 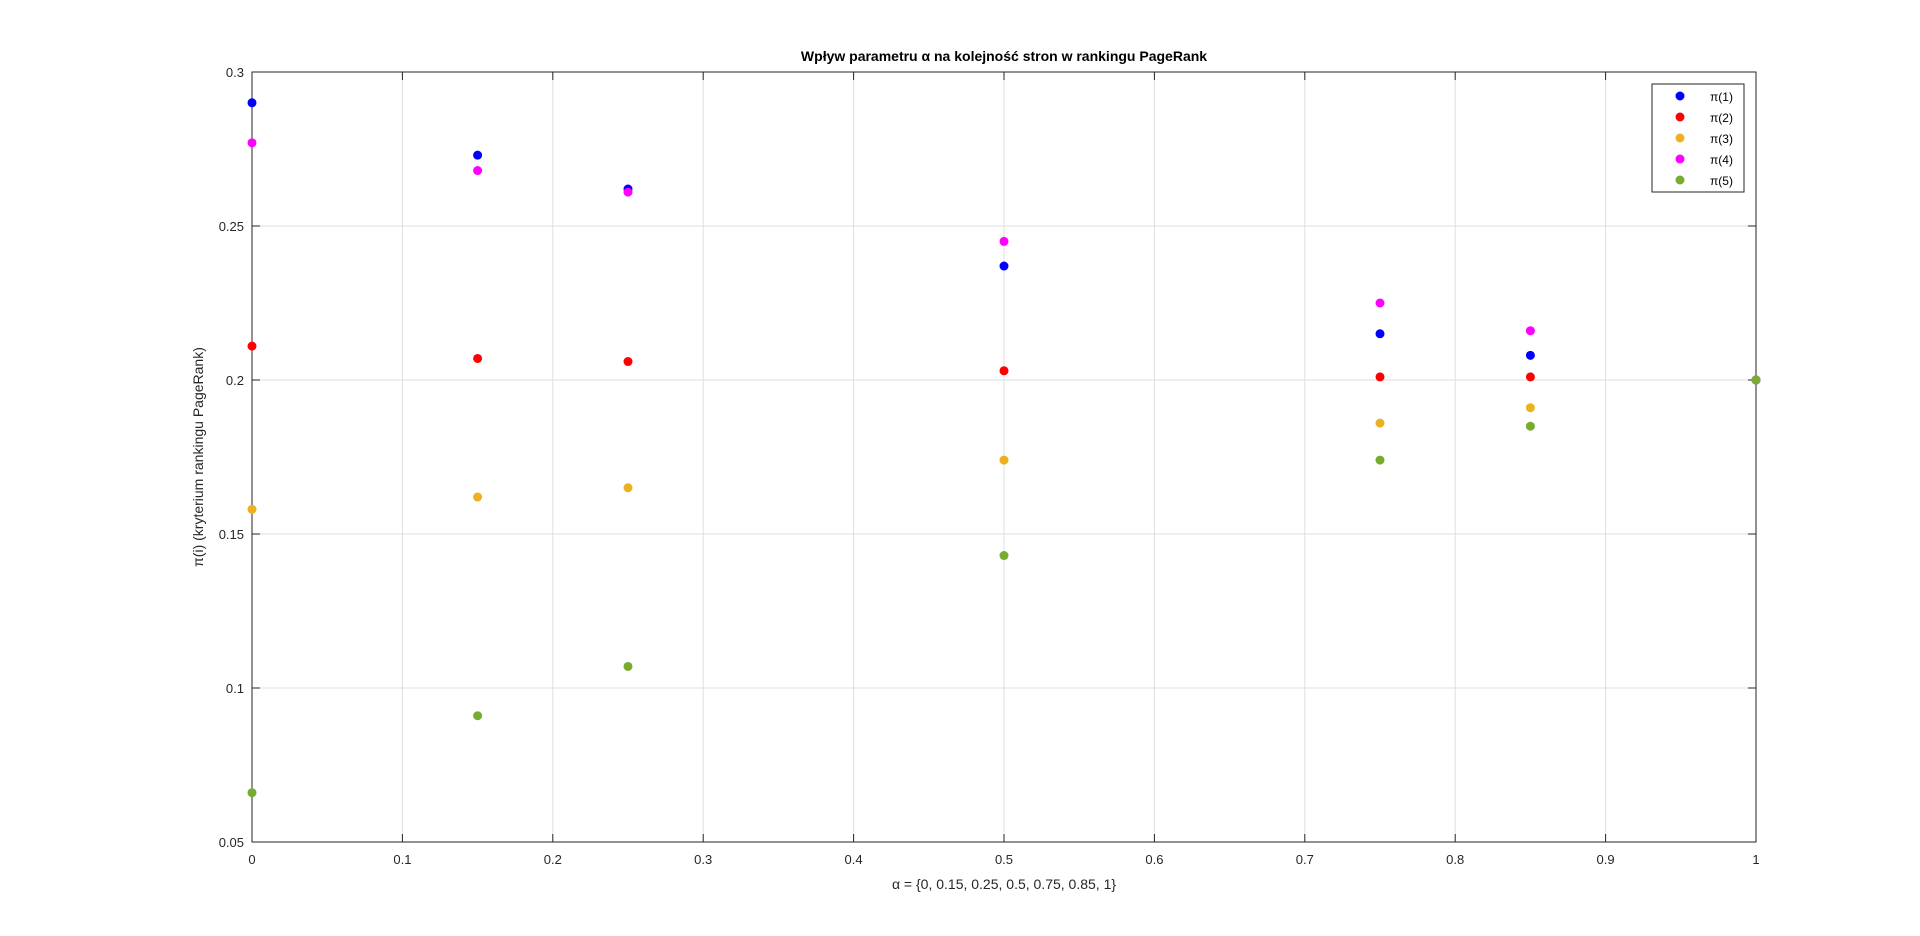 What do you see at coordinates (1721, 139) in the screenshot?
I see `legend-label: π(3)` at bounding box center [1721, 139].